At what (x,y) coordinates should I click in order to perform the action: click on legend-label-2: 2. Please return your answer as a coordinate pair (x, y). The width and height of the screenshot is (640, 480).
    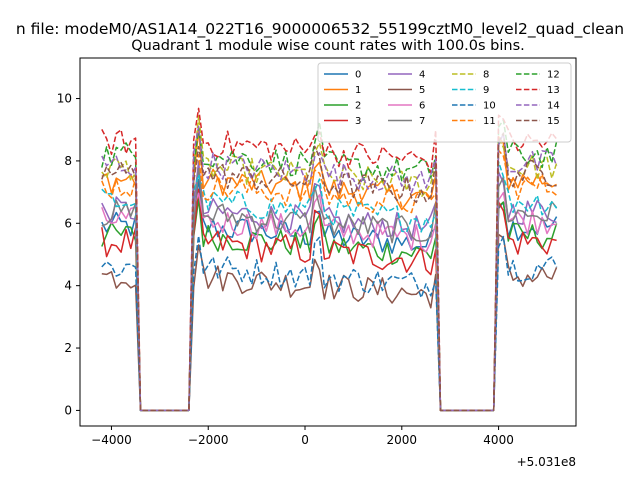
    Looking at the image, I should click on (358, 106).